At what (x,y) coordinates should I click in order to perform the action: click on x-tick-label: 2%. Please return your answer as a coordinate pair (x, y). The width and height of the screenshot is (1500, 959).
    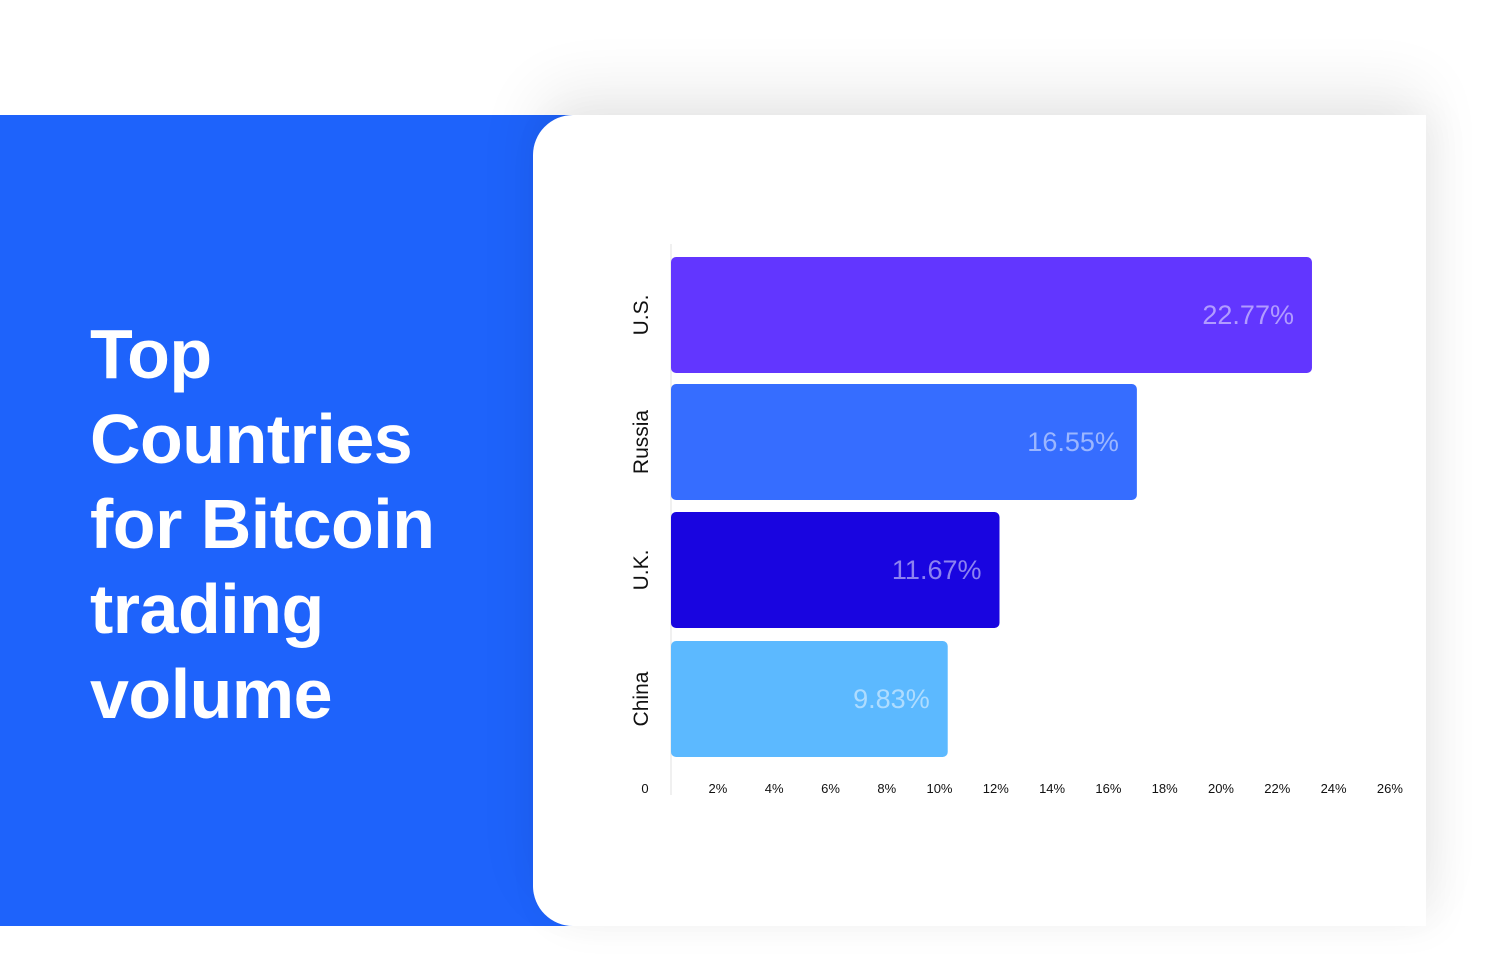
    Looking at the image, I should click on (718, 788).